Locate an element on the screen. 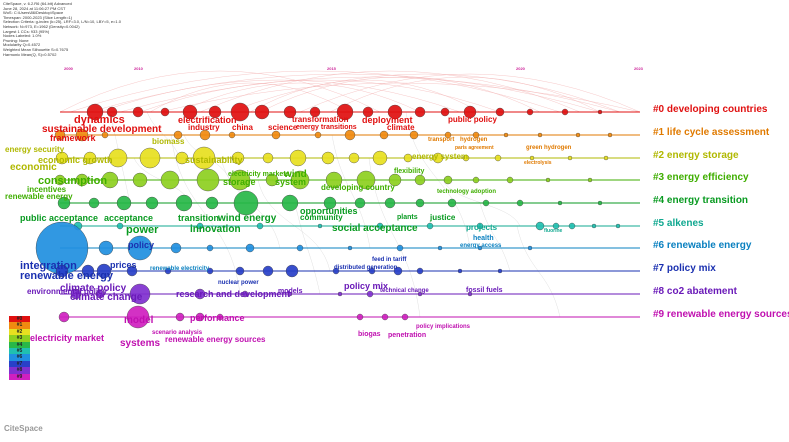 The width and height of the screenshot is (789, 442). cluster-label-1: #1 life cycle assessment is located at coordinates (711, 132).